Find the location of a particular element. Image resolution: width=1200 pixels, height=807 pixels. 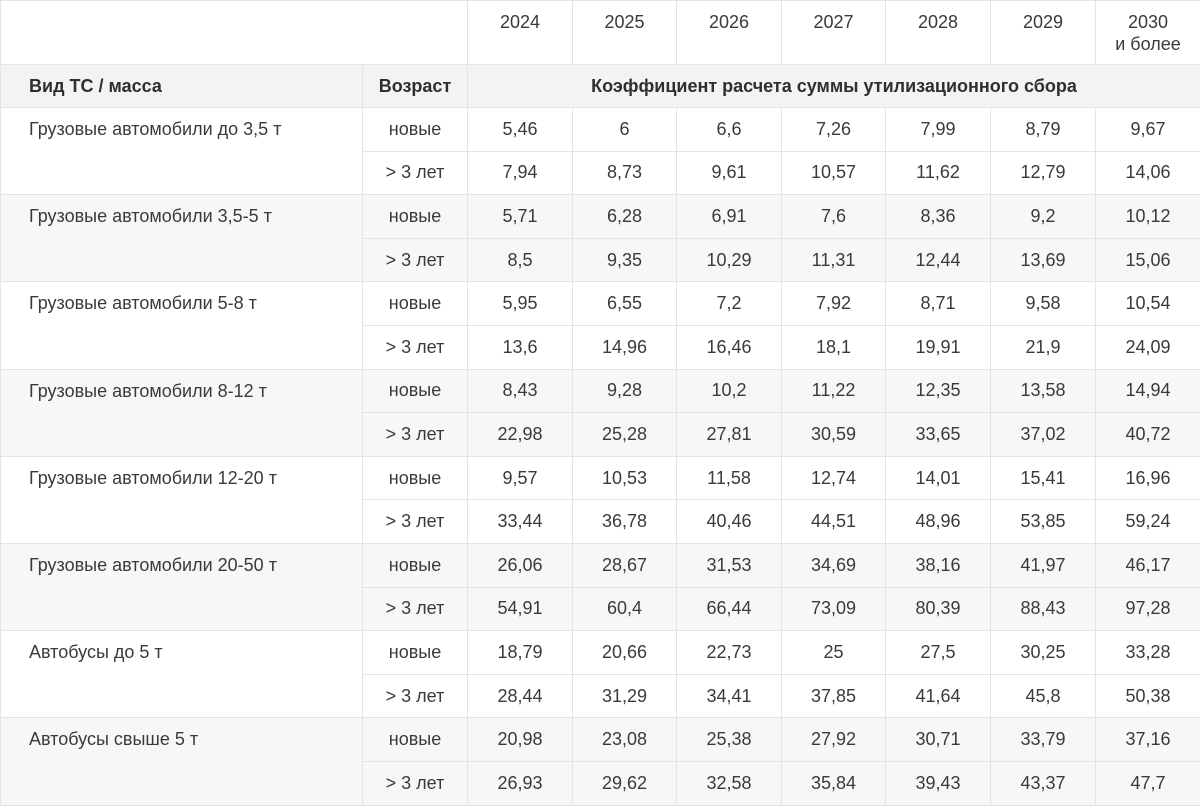

coefficient-cell: 9,35 is located at coordinates (624, 260).